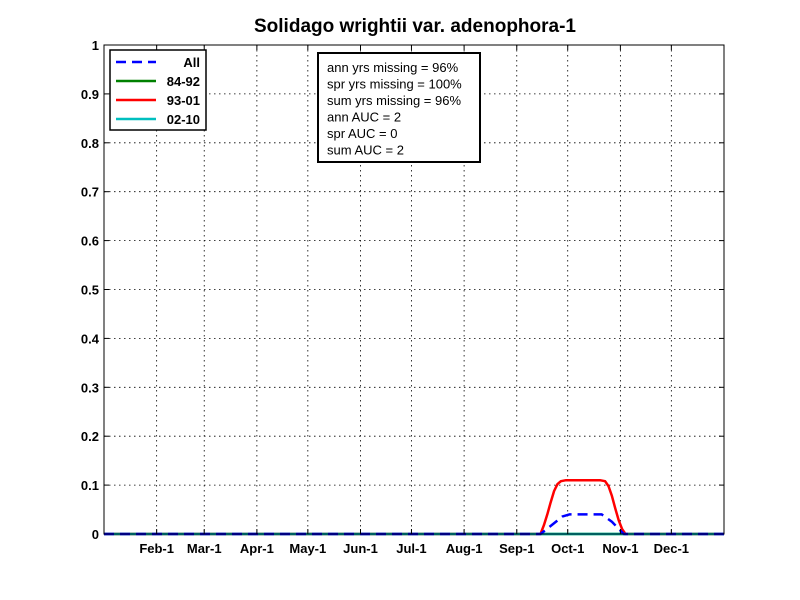 This screenshot has width=800, height=600. I want to click on x-tick-label: Nov-1, so click(620, 548).